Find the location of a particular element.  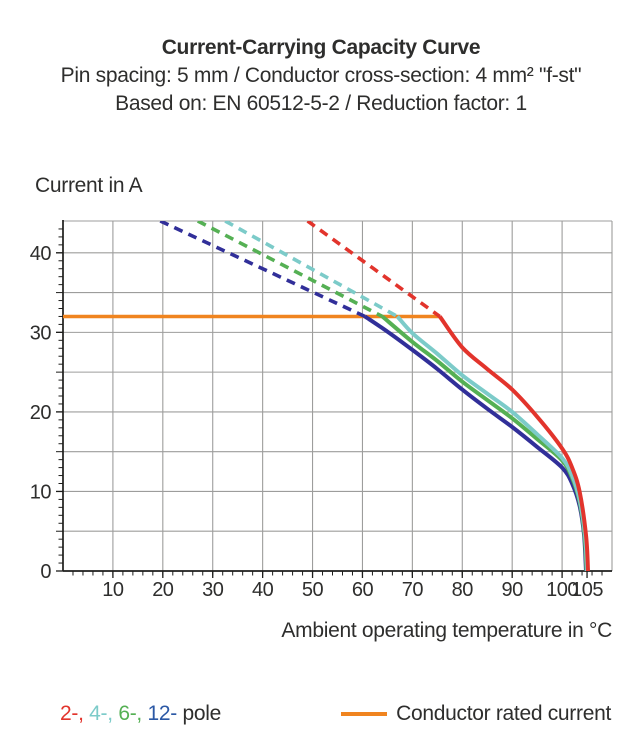

curve-dashed-6-pole is located at coordinates (290, 270).